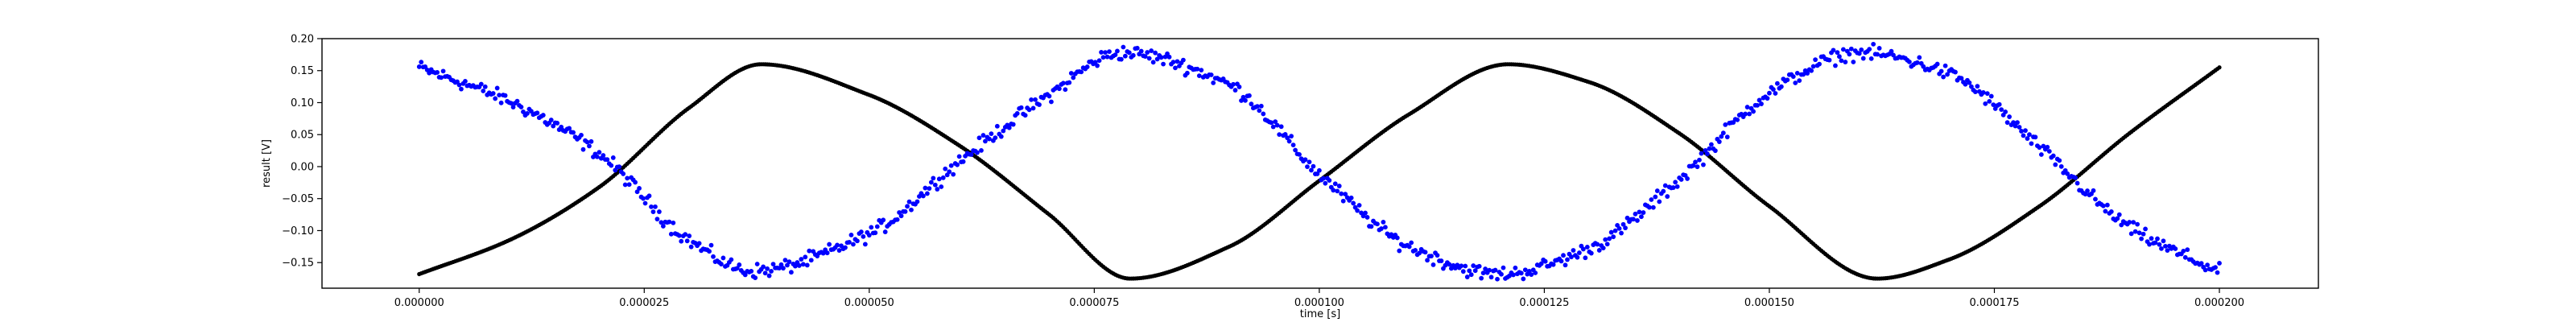 This screenshot has height=322, width=2576. Describe the element at coordinates (1544, 303) in the screenshot. I see `x-tick-label: 0.000125` at that location.